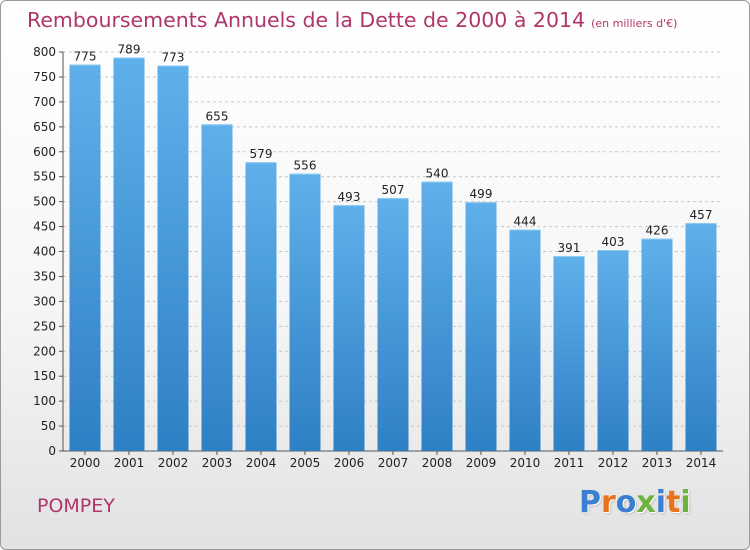 Image resolution: width=750 pixels, height=550 pixels. What do you see at coordinates (481, 194) in the screenshot?
I see `data-label-2009: 499` at bounding box center [481, 194].